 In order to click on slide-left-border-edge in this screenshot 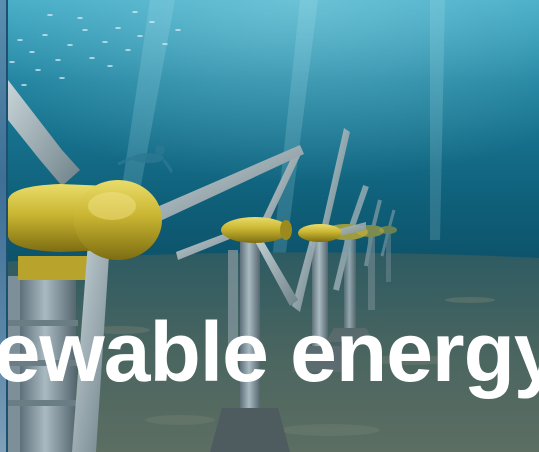, I will do `click(7, 226)`.